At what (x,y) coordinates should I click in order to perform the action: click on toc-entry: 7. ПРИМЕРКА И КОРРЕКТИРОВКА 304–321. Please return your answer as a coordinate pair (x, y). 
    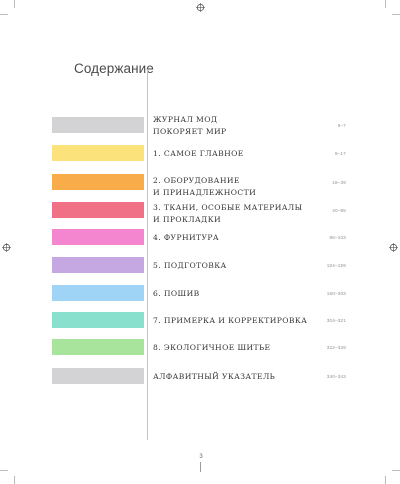
    Looking at the image, I should click on (200, 324).